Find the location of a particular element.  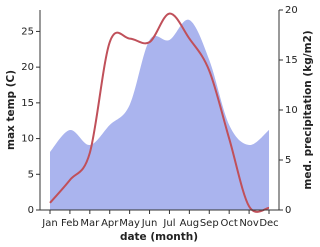

y2-tick-label: 15 is located at coordinates (291, 60).